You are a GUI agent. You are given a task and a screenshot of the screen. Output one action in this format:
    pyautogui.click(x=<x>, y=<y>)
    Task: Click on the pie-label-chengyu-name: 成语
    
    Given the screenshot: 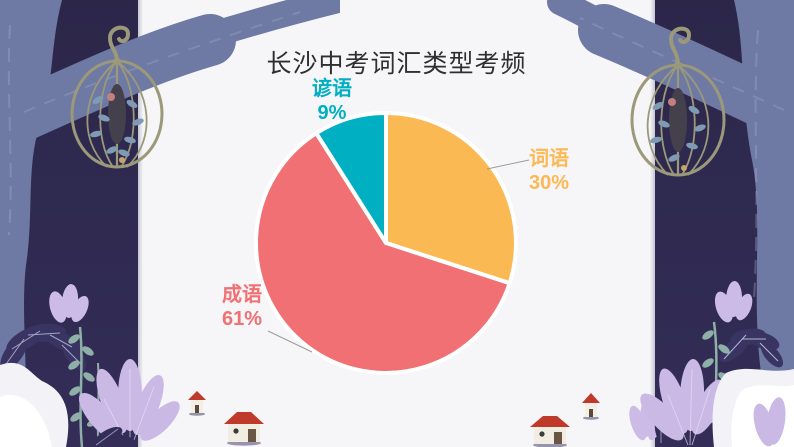 What is the action you would take?
    pyautogui.click(x=242, y=295)
    